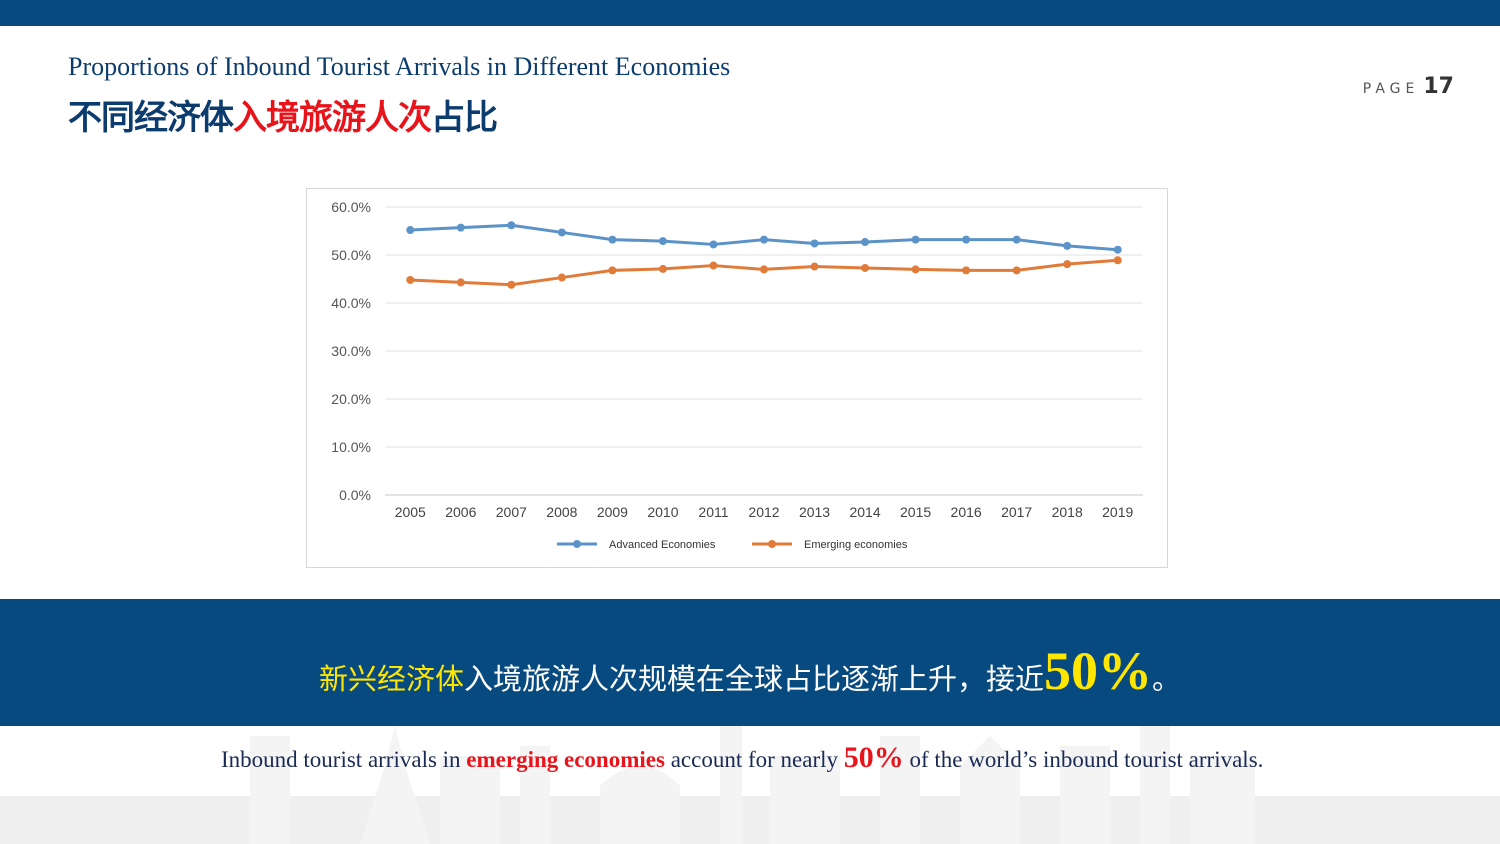 Image resolution: width=1500 pixels, height=844 pixels. I want to click on banner-highlight-yellow: 新兴经济体, so click(391, 679).